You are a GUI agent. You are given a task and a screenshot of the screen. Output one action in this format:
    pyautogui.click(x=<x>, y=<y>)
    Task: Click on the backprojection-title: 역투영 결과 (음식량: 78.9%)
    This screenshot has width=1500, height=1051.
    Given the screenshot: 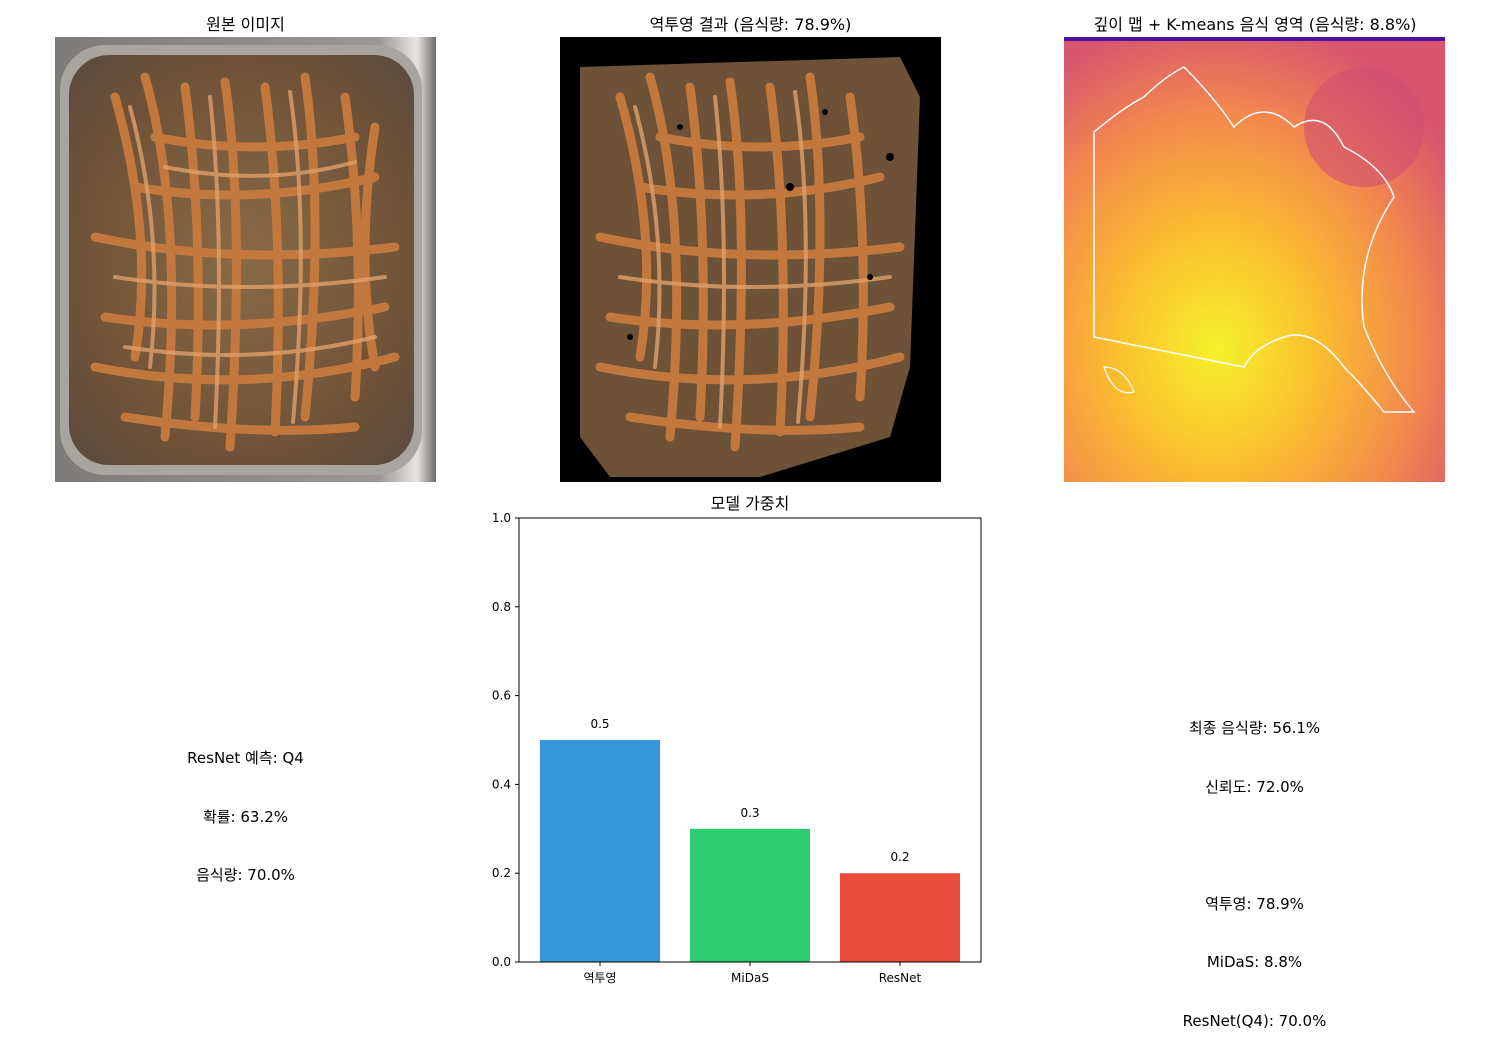 What is the action you would take?
    pyautogui.click(x=750, y=24)
    